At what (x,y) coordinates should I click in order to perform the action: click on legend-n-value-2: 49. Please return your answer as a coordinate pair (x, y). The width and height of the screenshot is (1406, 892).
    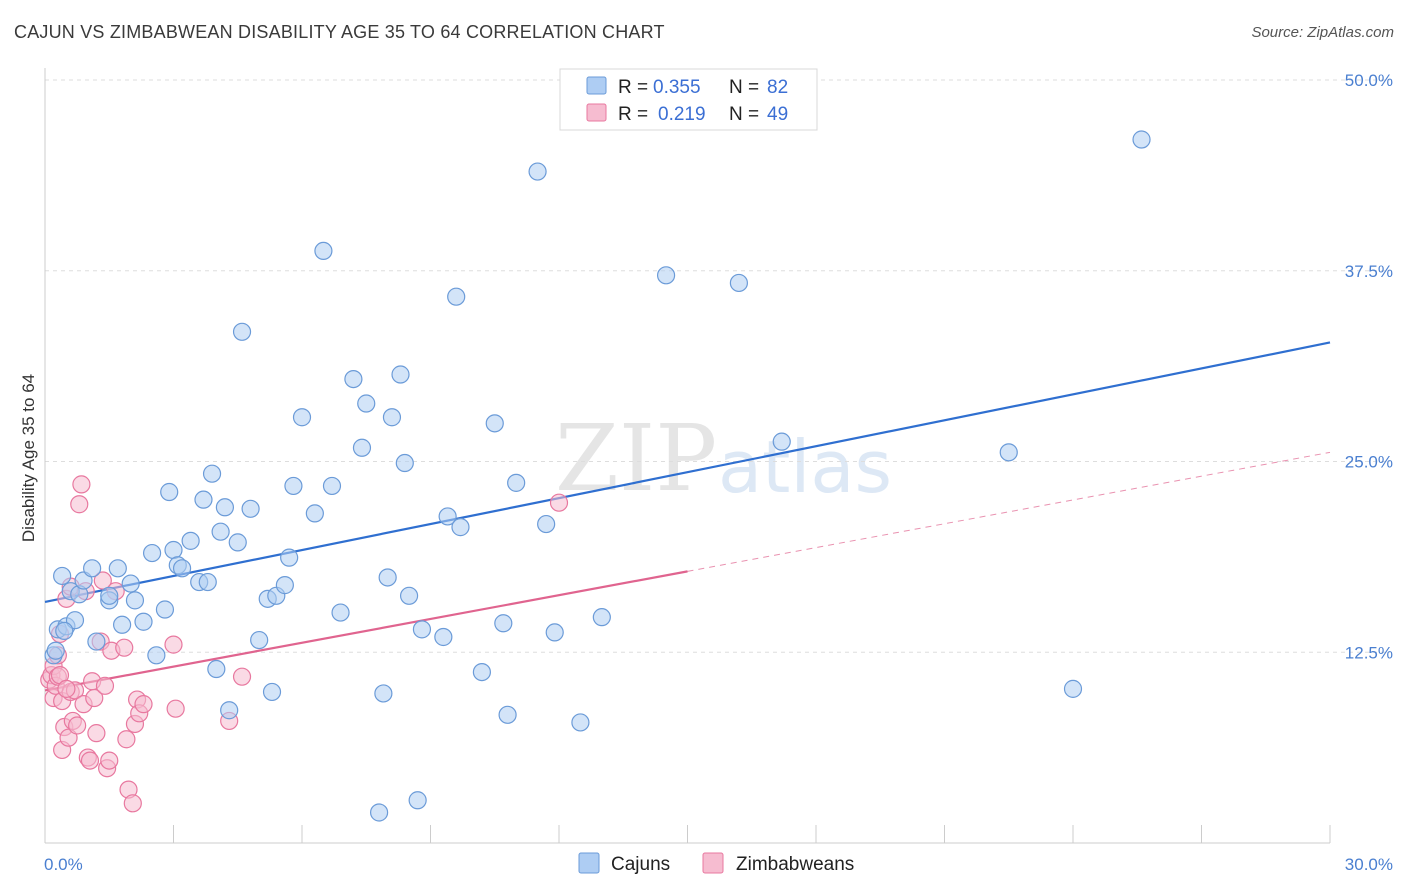
    Looking at the image, I should click on (777, 114).